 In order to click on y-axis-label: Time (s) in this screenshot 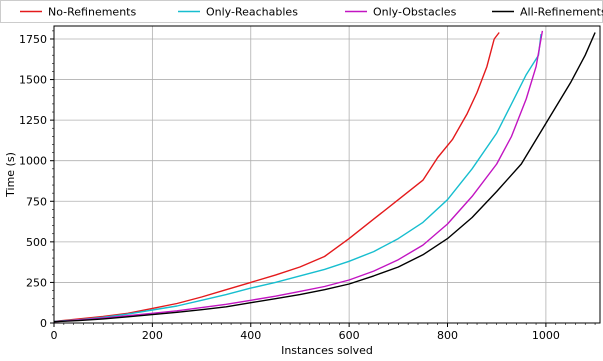, I will do `click(10, 175)`.